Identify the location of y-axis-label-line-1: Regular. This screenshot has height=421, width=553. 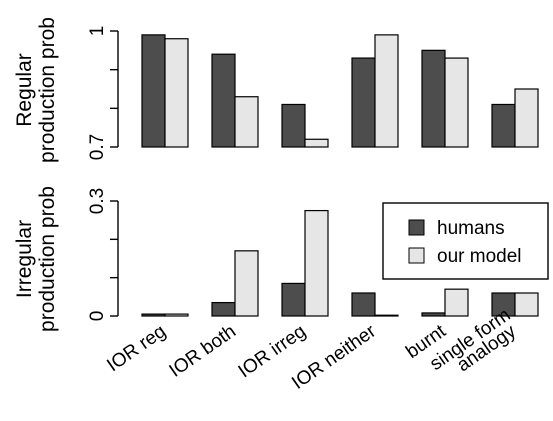
(24, 90).